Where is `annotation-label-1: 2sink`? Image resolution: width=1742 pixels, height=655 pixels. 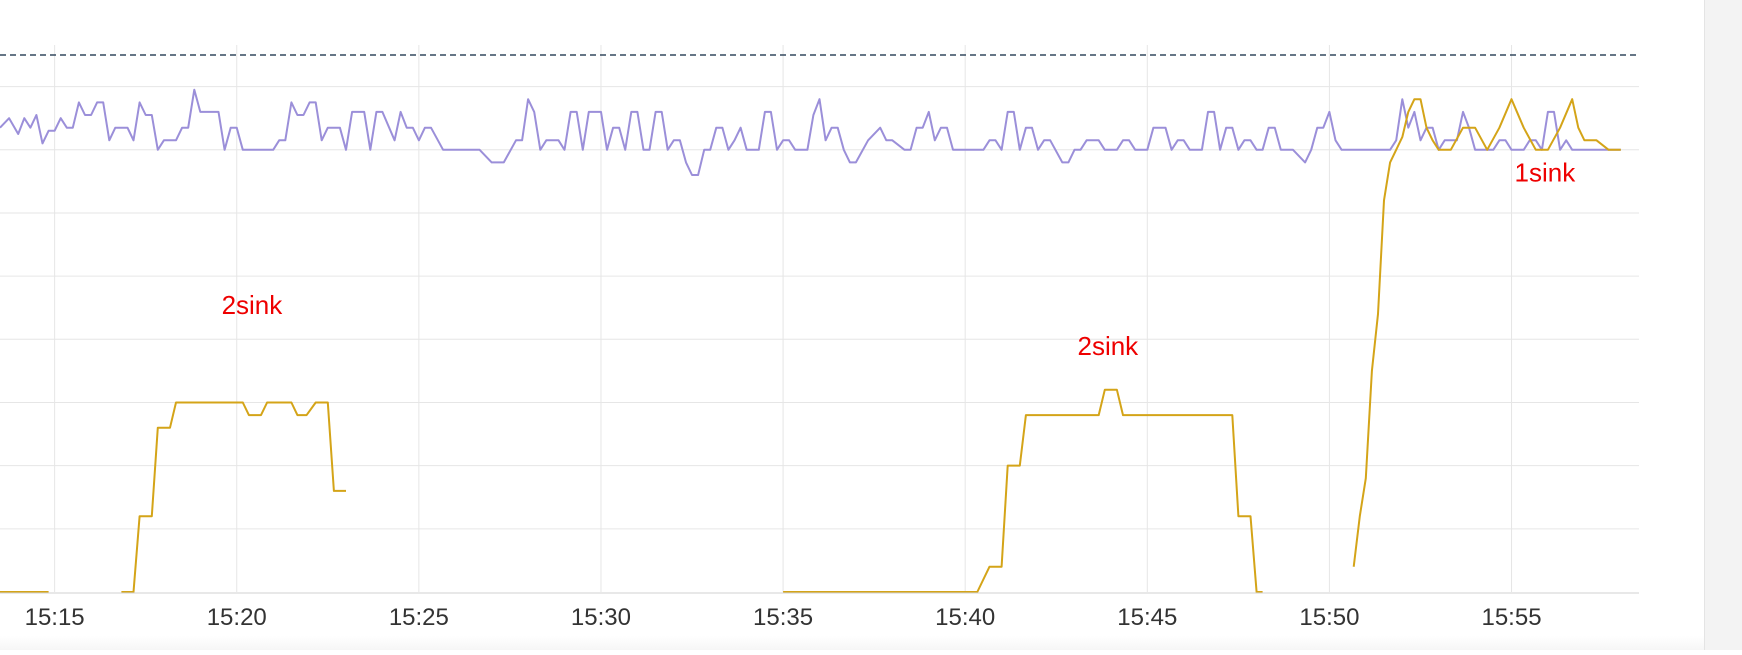 annotation-label-1: 2sink is located at coordinates (1108, 346).